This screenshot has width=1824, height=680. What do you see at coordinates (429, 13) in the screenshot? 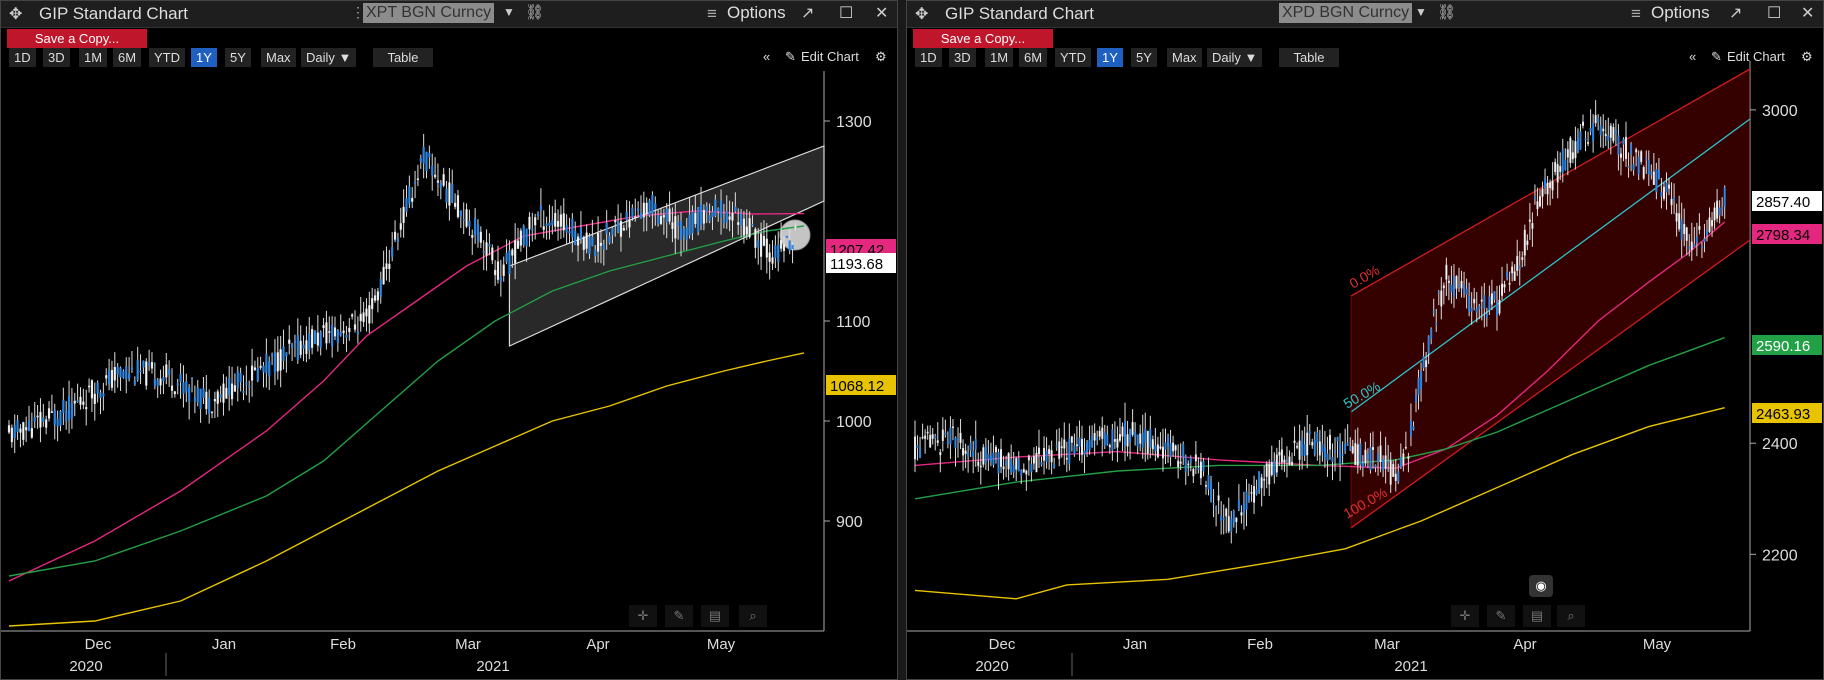
I see `ticker-field: XPT BGN Curncy` at bounding box center [429, 13].